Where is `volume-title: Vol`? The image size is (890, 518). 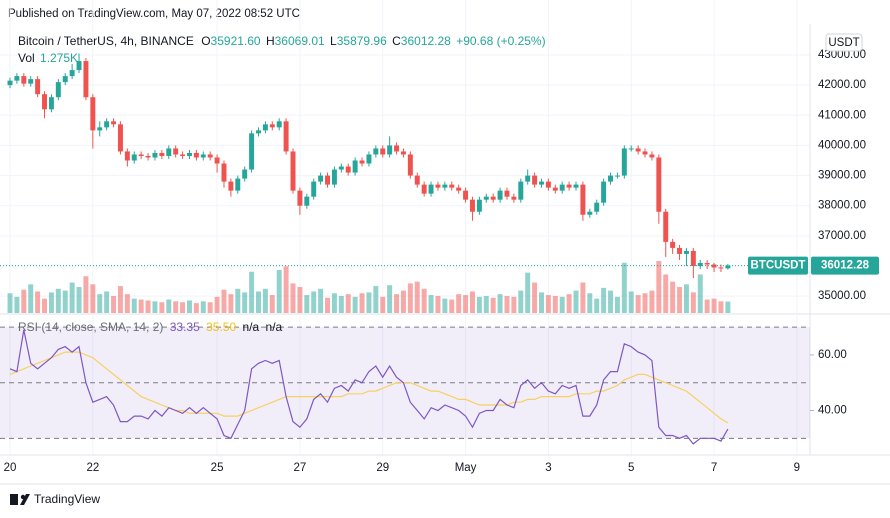
volume-title: Vol is located at coordinates (26, 58).